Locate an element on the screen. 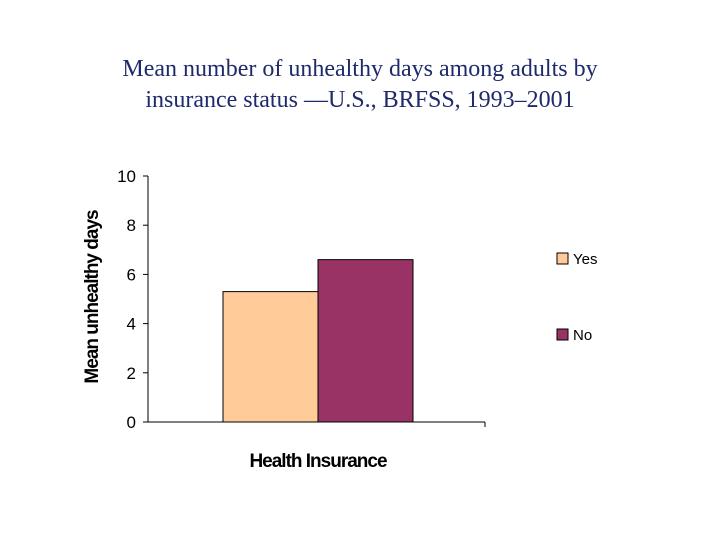 This screenshot has height=540, width=720. legend-label-no: No is located at coordinates (582, 335).